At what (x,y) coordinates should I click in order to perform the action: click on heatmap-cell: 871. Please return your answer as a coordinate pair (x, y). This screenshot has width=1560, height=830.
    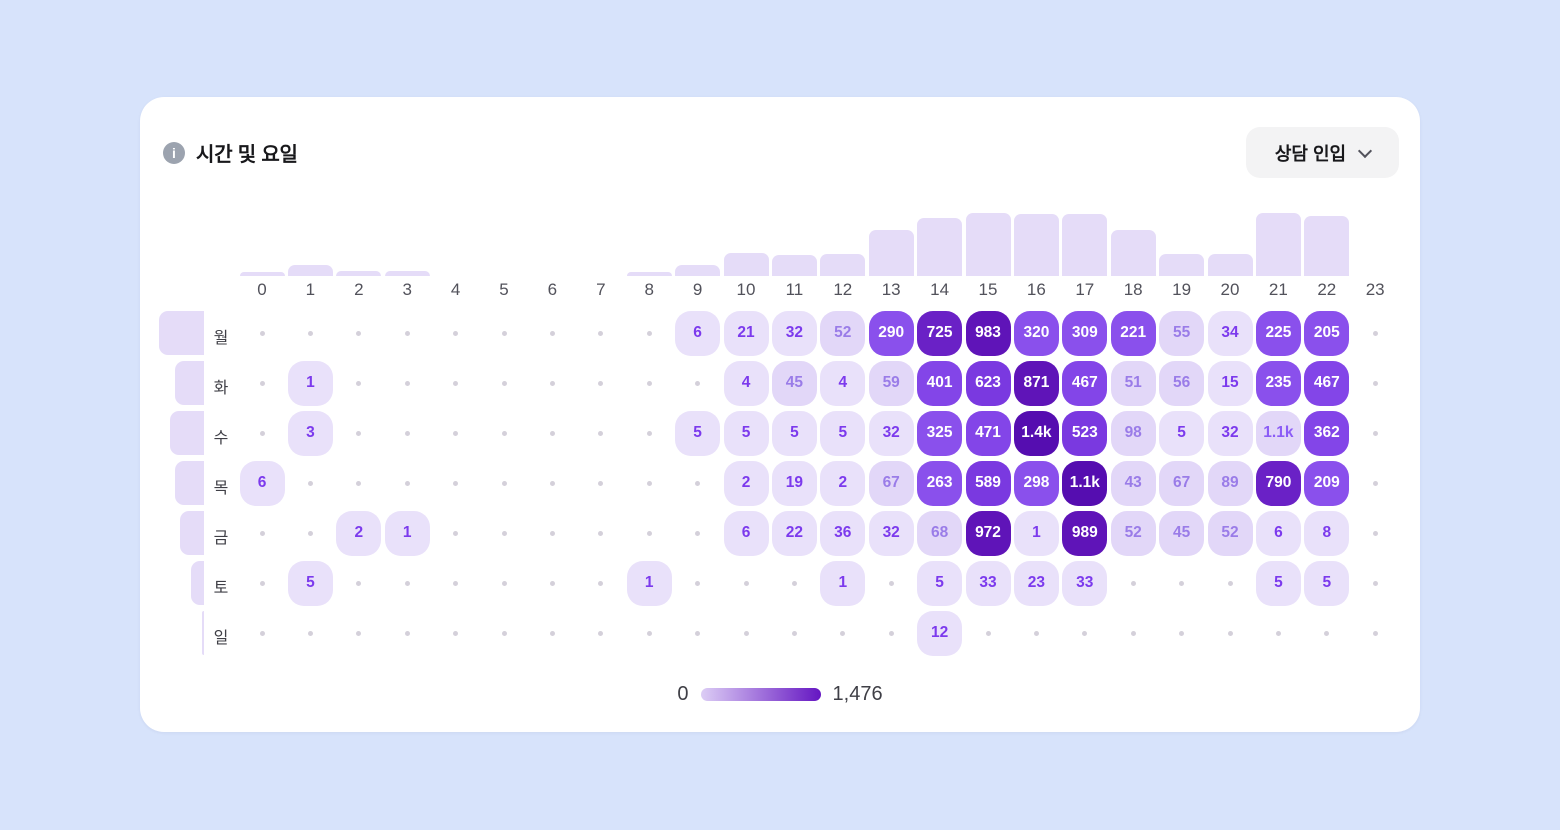
    Looking at the image, I should click on (1036, 383).